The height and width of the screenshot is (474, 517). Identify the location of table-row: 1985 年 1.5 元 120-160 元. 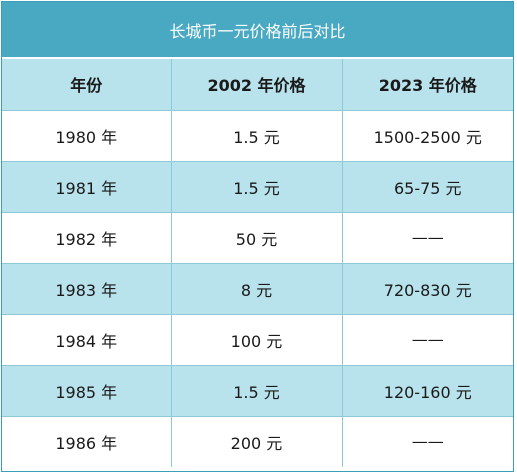
(257, 390).